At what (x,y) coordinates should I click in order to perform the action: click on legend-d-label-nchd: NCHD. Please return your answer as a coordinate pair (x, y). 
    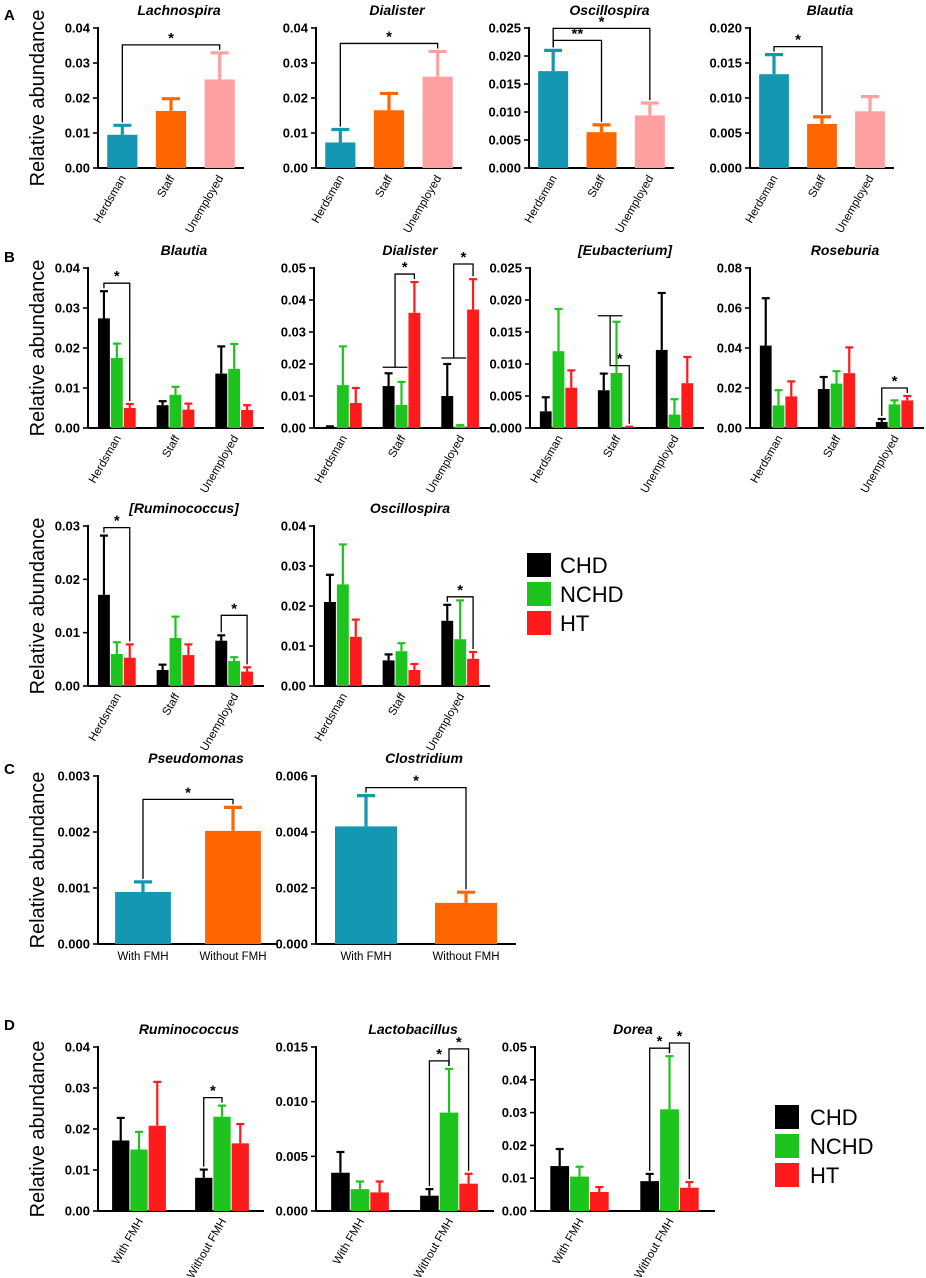
    Looking at the image, I should click on (842, 1146).